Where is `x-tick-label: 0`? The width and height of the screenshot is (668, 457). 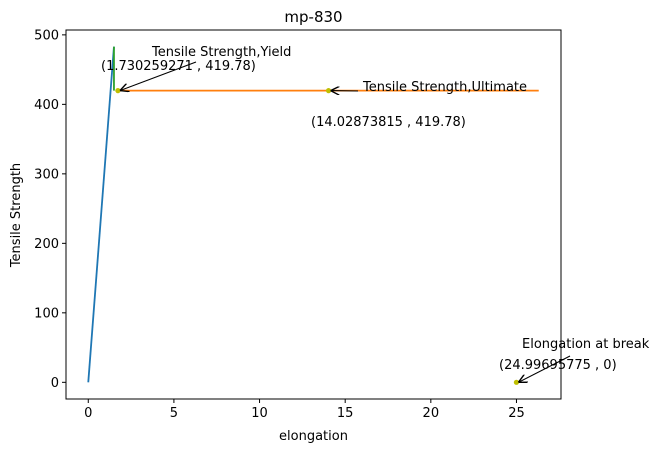 x-tick-label: 0 is located at coordinates (88, 413).